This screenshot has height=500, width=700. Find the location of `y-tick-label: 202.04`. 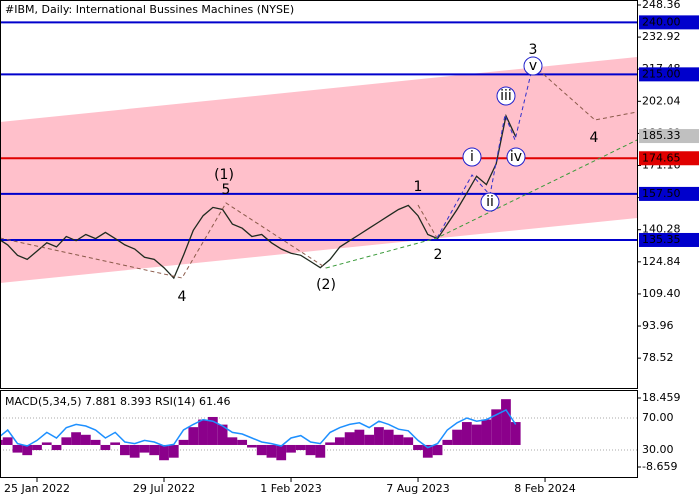

y-tick-label: 202.04 is located at coordinates (661, 100).